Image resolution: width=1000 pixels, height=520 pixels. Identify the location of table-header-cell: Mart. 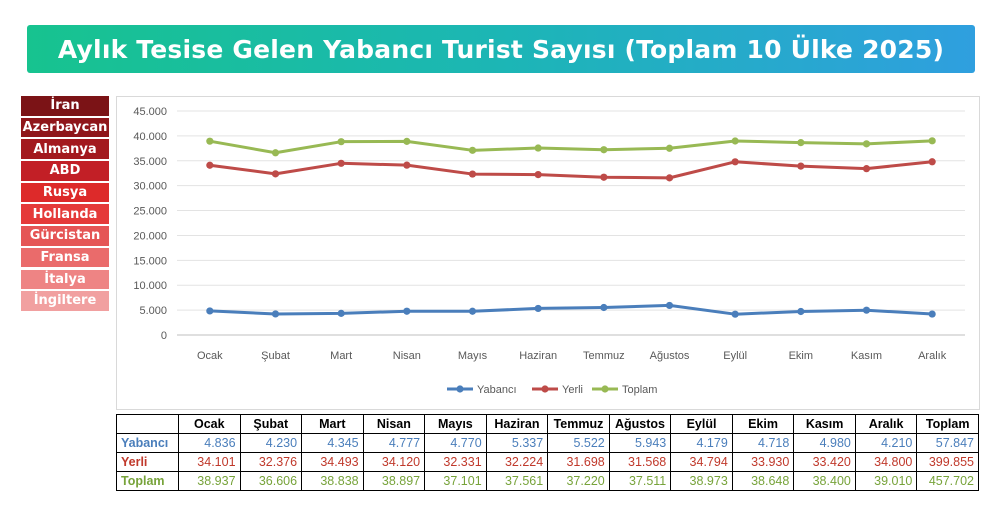
(332, 424).